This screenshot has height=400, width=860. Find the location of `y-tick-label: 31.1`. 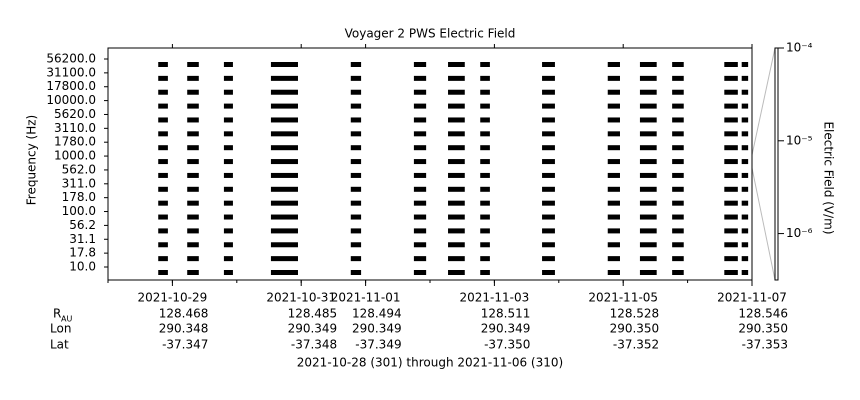

y-tick-label: 31.1 is located at coordinates (82, 239).